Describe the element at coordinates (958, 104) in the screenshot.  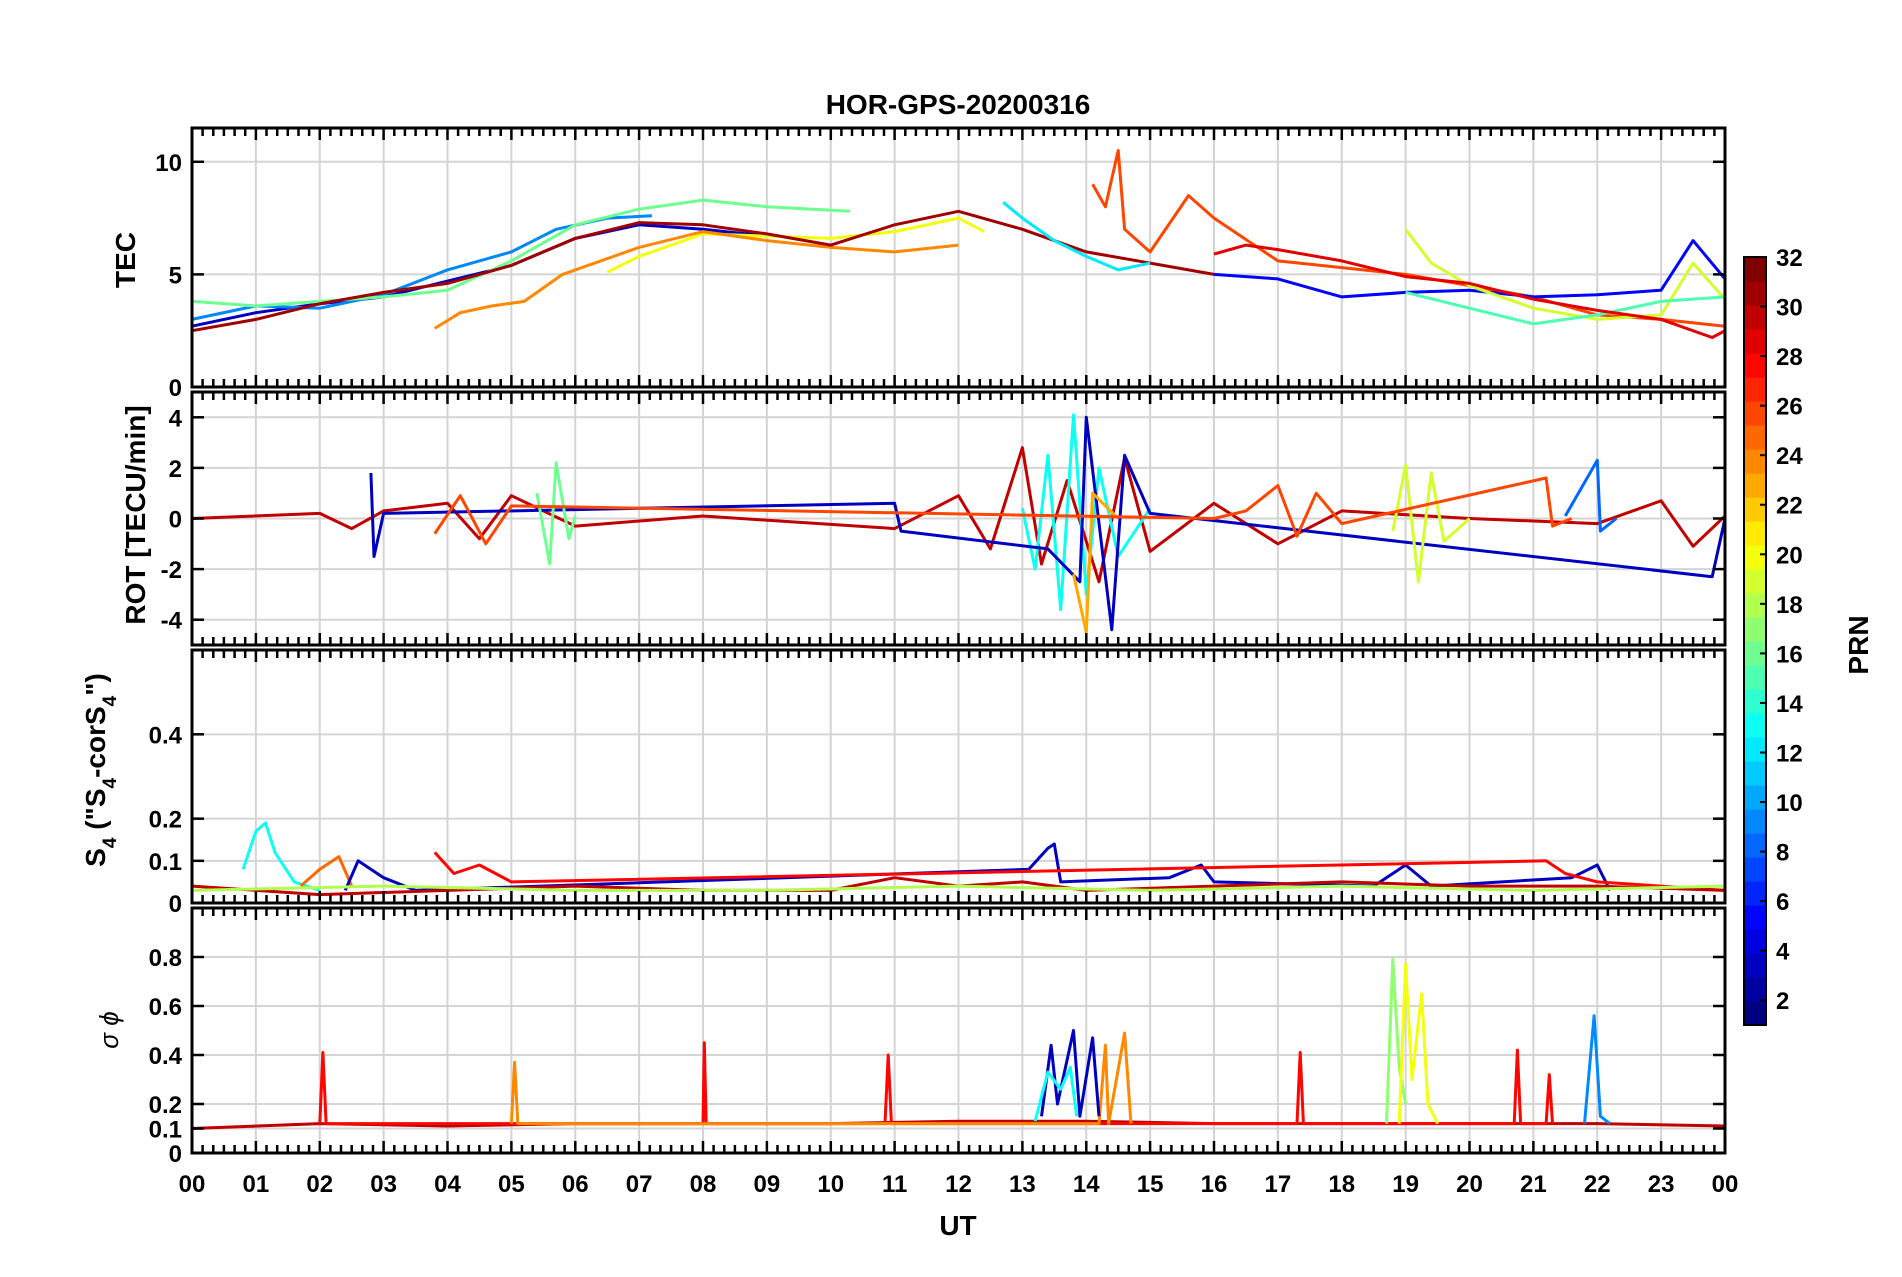
I see `chart-title: HOR-GPS-20200316` at that location.